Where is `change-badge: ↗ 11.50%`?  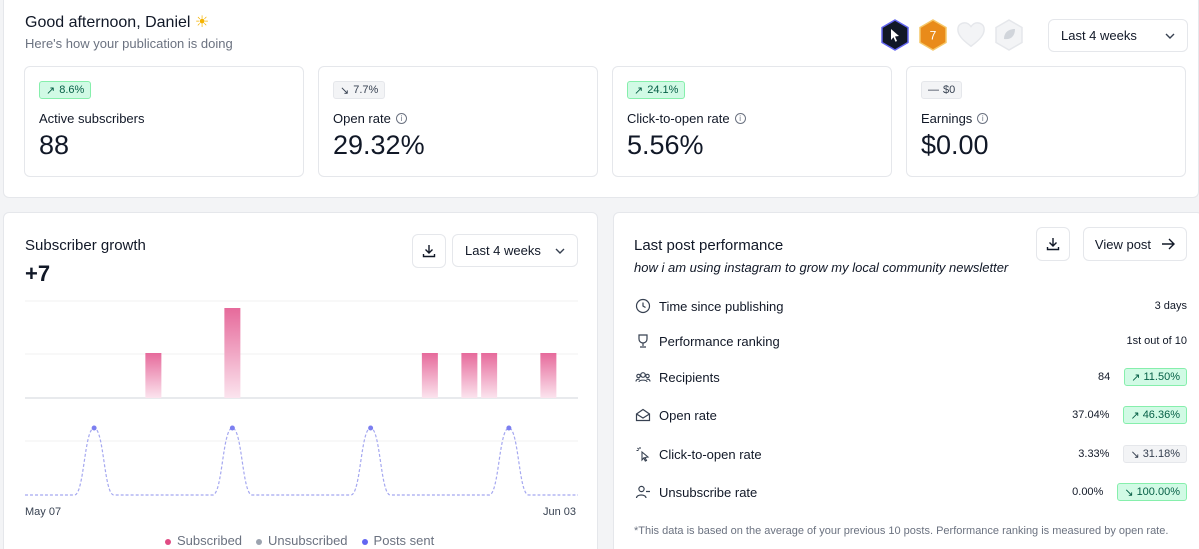
change-badge: ↗ 11.50% is located at coordinates (1155, 377).